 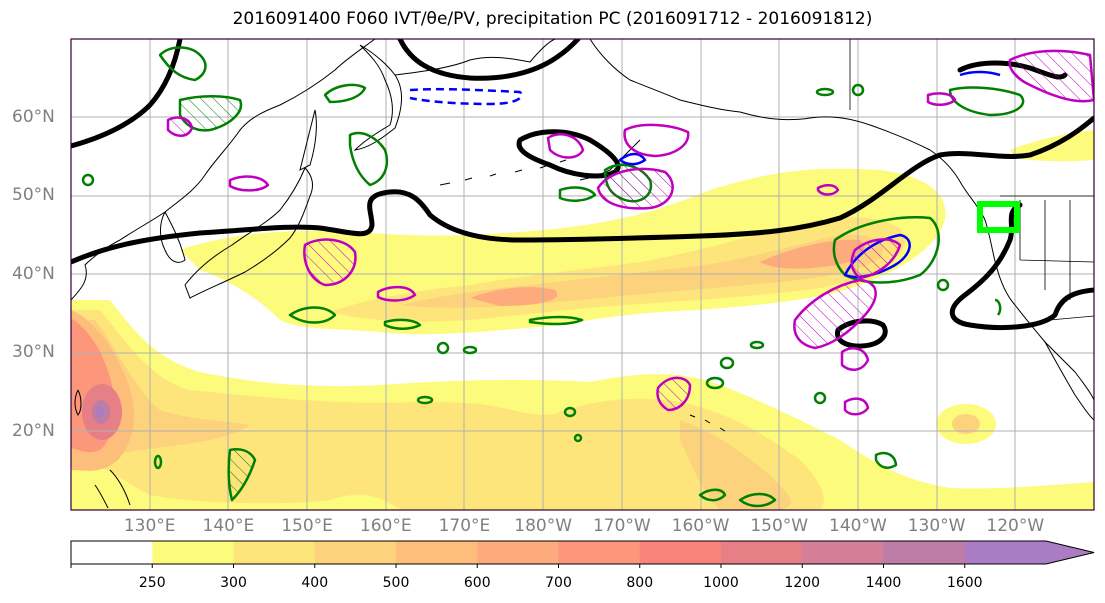 I want to click on lat-label: 40°N, so click(x=33, y=273).